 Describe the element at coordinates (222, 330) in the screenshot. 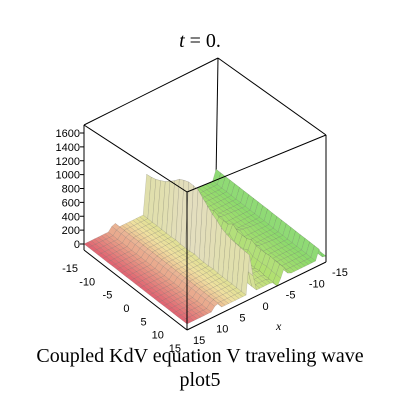

I see `x-tick-label: 10` at that location.